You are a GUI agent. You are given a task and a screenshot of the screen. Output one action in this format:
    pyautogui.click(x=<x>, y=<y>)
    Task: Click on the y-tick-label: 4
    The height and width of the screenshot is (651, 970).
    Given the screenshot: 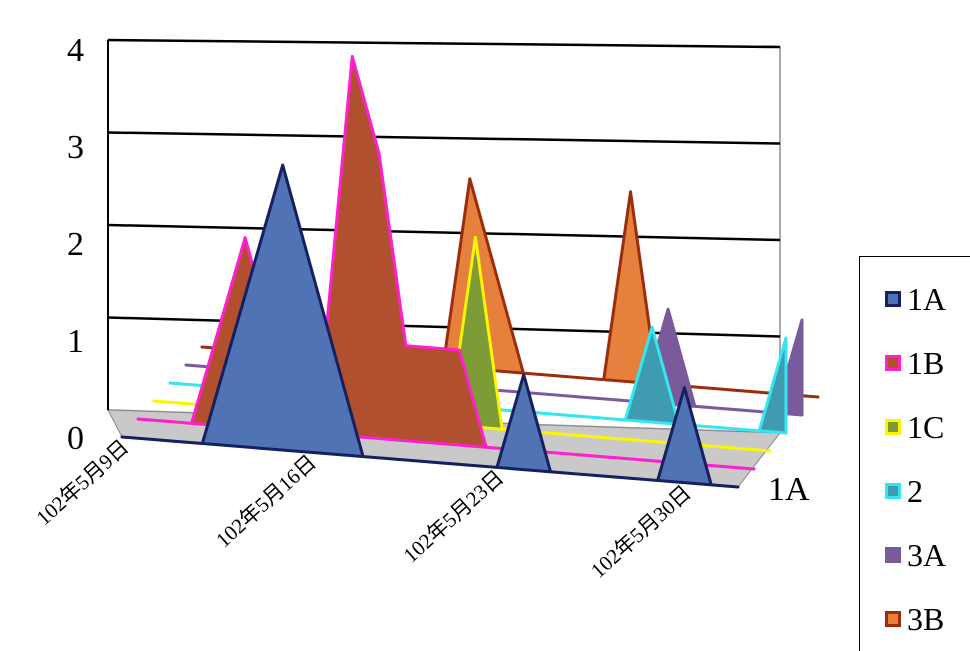 What is the action you would take?
    pyautogui.click(x=75, y=50)
    